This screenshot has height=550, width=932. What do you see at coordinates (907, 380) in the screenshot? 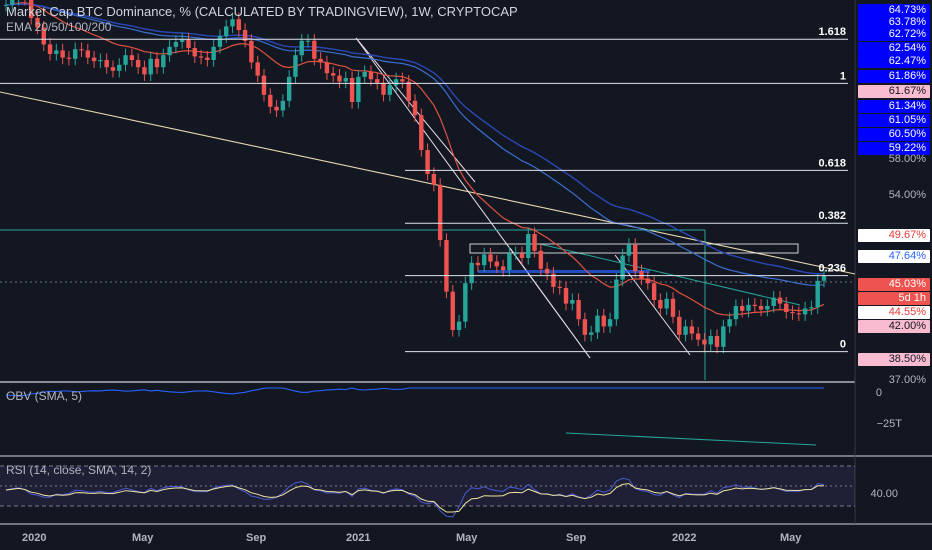
I see `price-tag: 37.00%` at bounding box center [907, 380].